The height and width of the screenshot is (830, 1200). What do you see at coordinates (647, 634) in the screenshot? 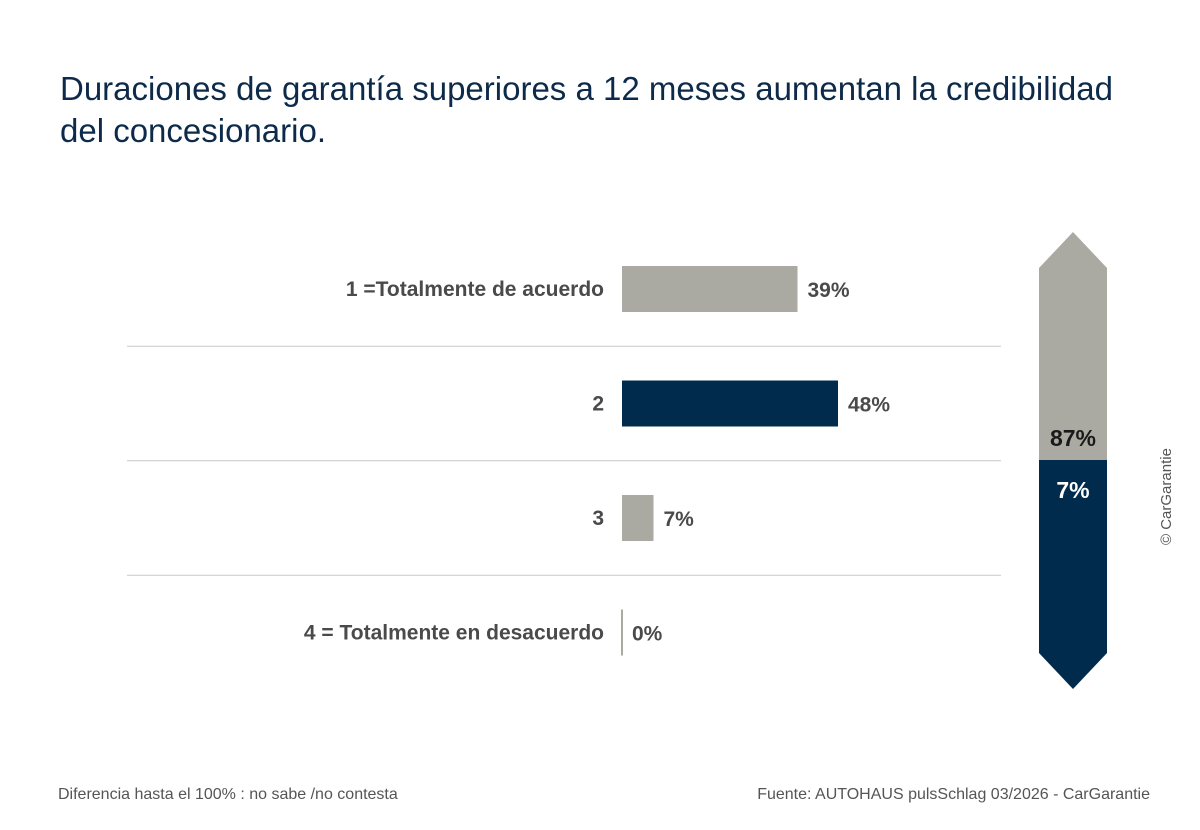
I see `value-label: 0%` at bounding box center [647, 634].